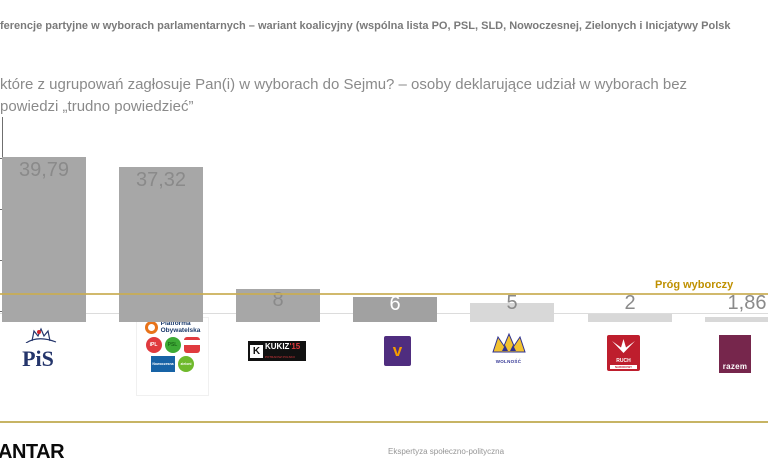 The height and width of the screenshot is (465, 768). Describe the element at coordinates (175, 323) in the screenshot. I see `po-logo-line1: Platforma` at that location.